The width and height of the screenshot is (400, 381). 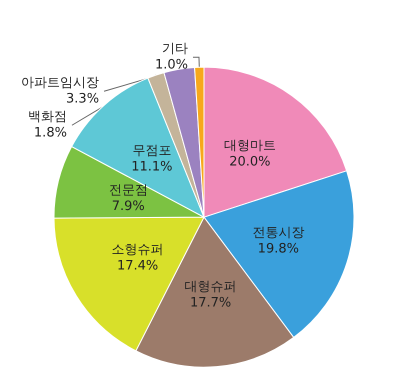 What do you see at coordinates (83, 99) in the screenshot?
I see `data-label: 3.3%` at bounding box center [83, 99].